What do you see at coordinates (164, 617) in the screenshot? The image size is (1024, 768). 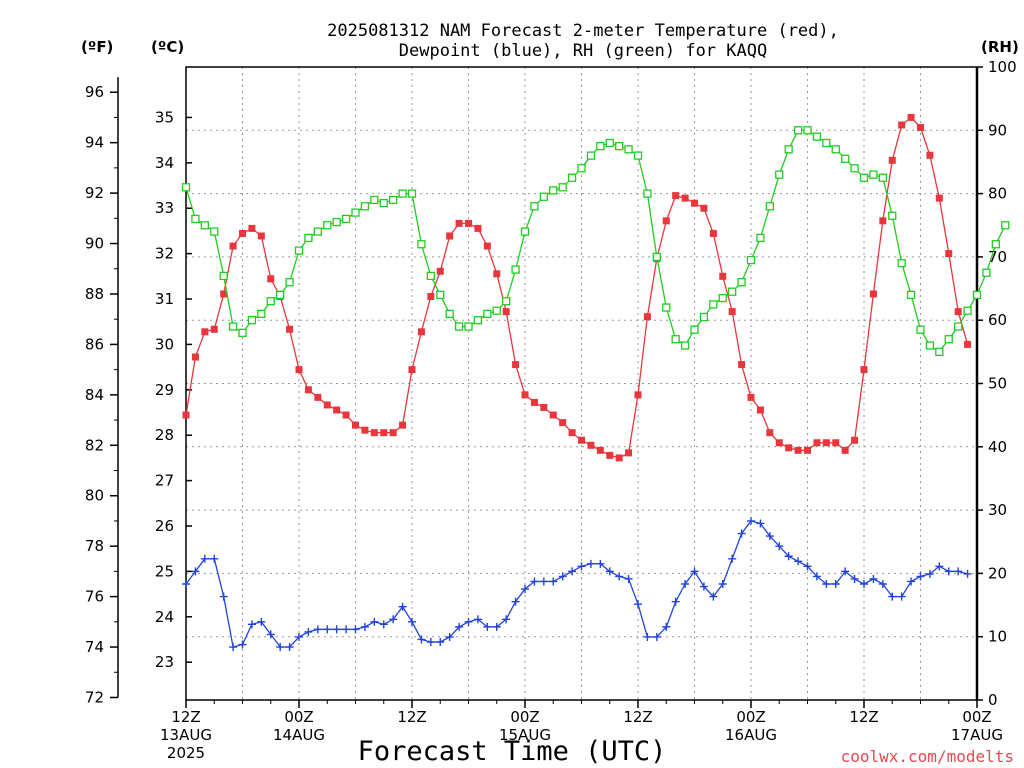 I see `celsius-tick-label: 24` at bounding box center [164, 617].